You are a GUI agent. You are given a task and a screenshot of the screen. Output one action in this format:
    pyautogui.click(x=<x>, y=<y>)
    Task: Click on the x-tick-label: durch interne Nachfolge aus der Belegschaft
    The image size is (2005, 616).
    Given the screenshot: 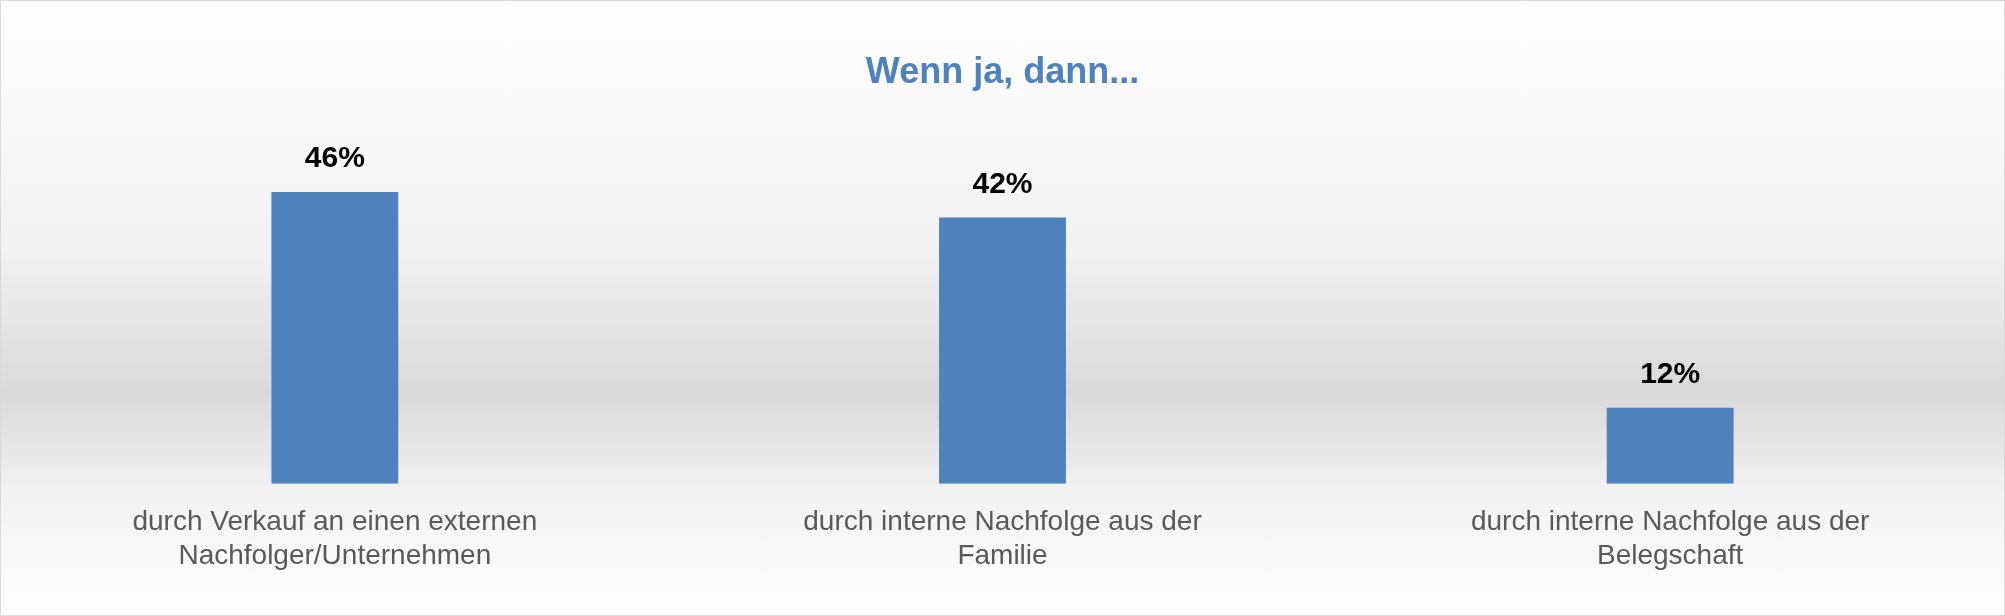 What is the action you would take?
    pyautogui.click(x=1670, y=537)
    